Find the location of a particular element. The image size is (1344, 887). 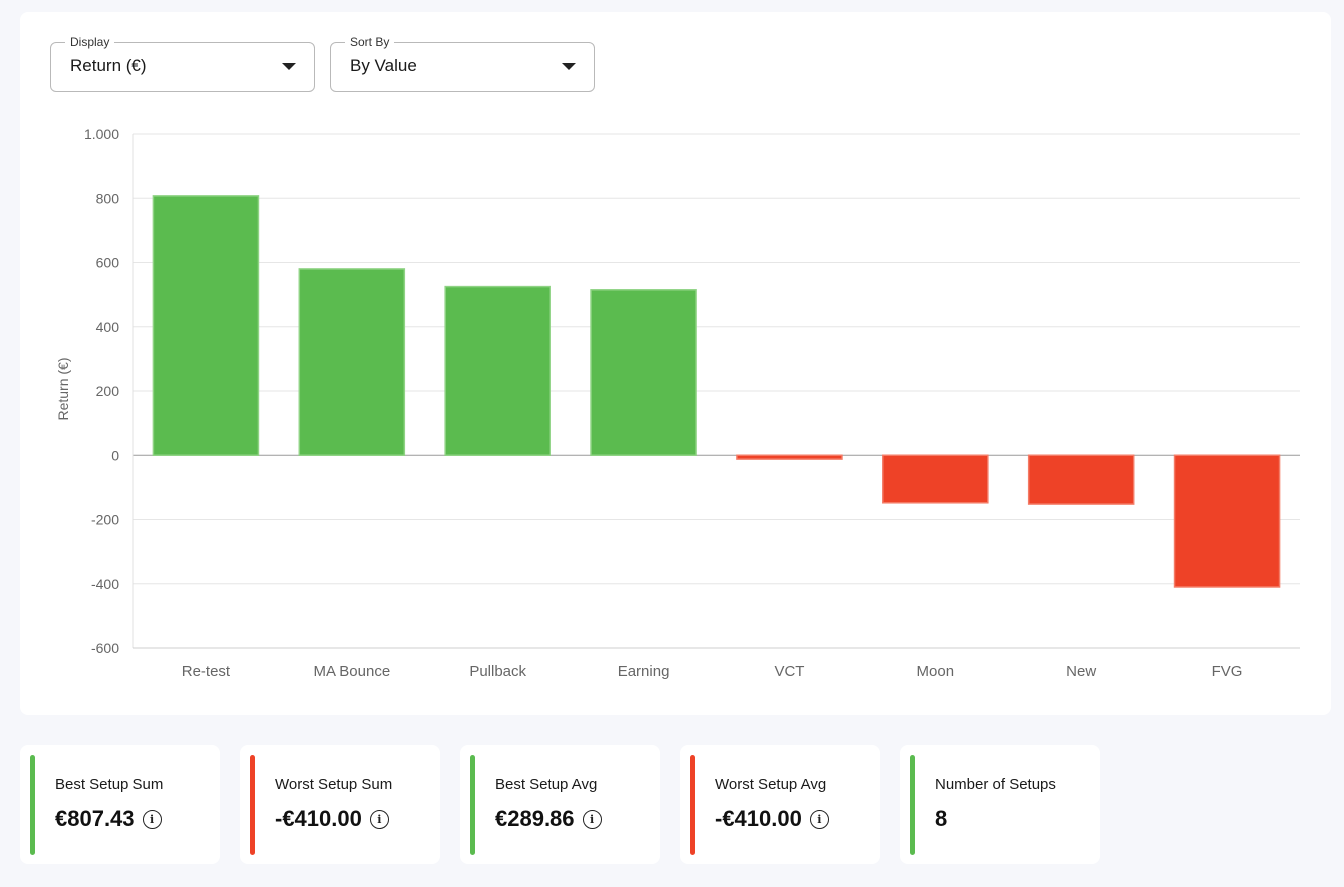

bar-ma-bounce is located at coordinates (352, 362).